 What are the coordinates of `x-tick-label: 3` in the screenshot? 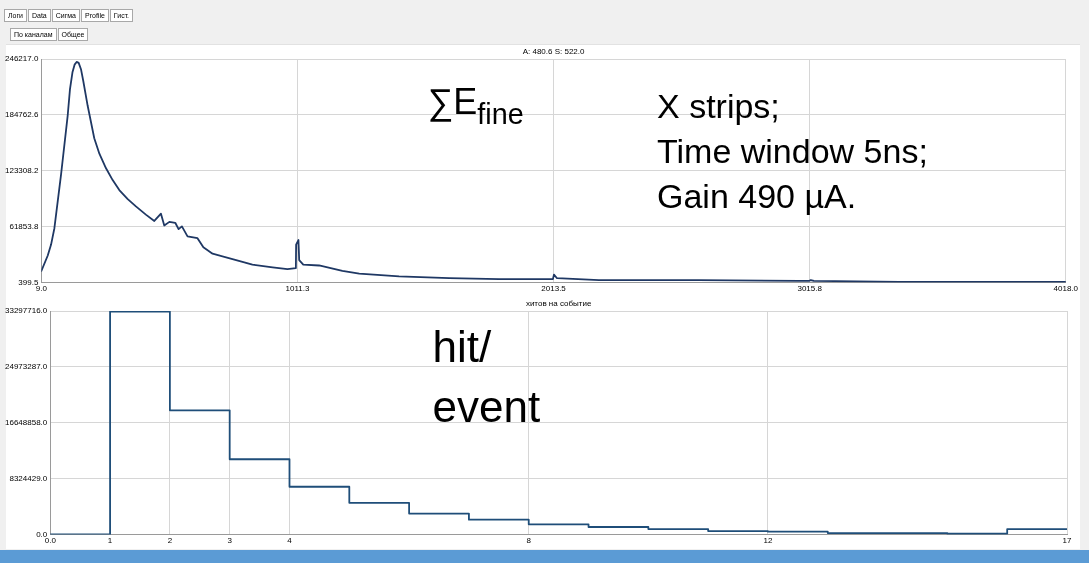 It's located at (230, 541).